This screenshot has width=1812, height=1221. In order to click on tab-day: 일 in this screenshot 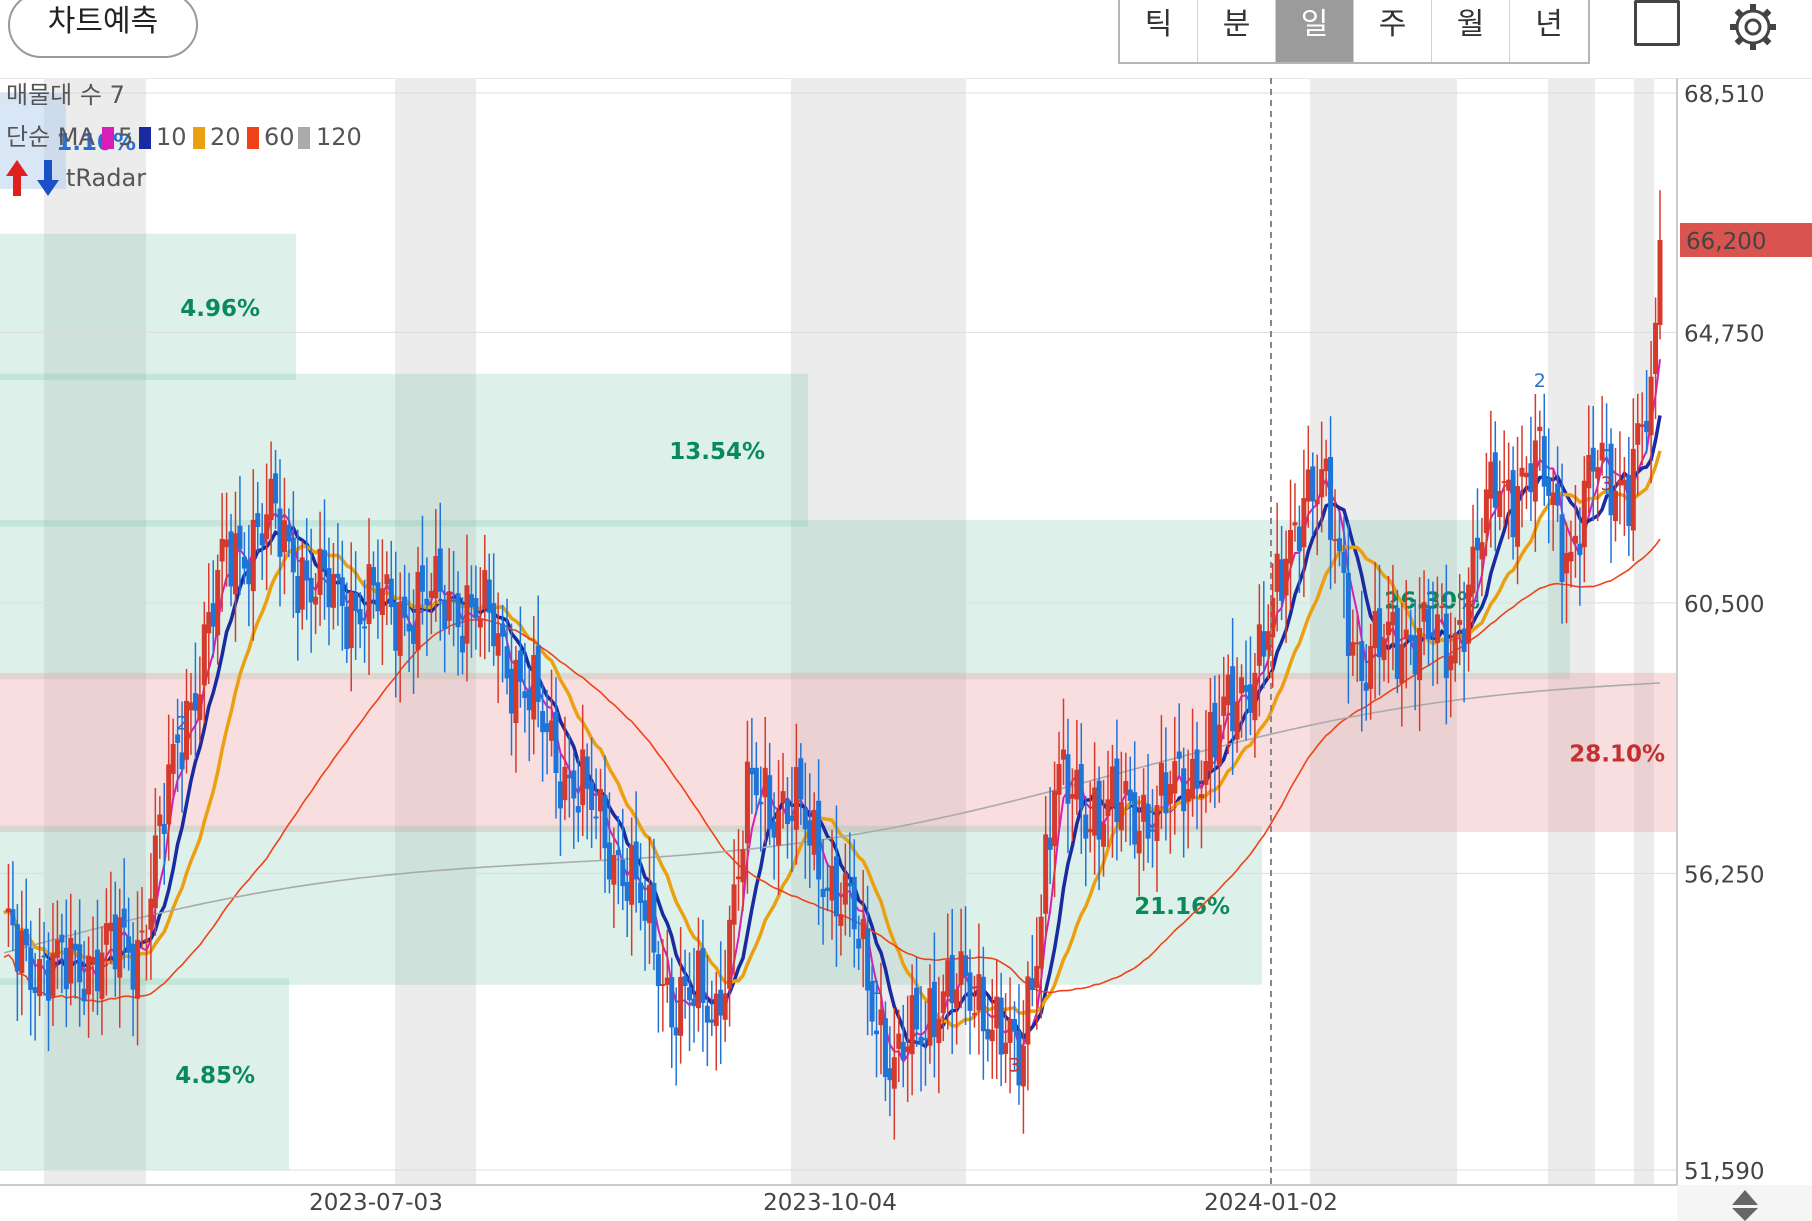, I will do `click(1315, 31)`.